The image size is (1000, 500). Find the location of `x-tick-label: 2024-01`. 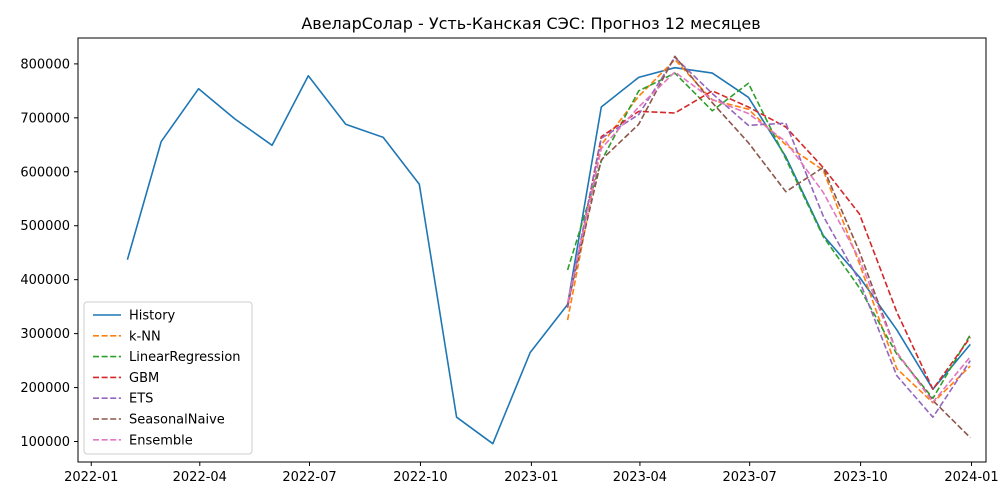

x-tick-label: 2024-01 is located at coordinates (971, 477).